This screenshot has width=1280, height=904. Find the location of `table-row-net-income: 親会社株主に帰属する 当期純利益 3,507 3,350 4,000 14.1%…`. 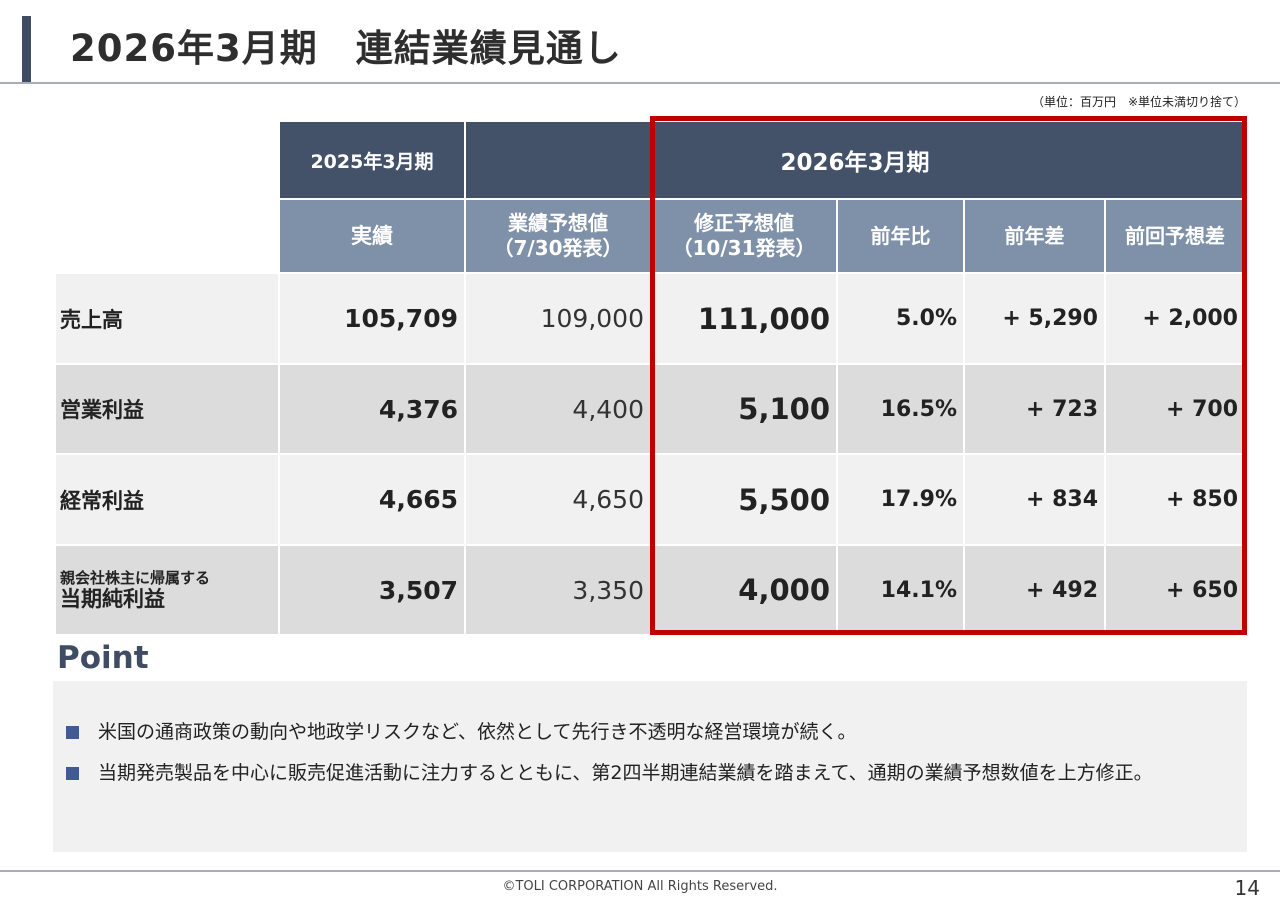

table-row-net-income: 親会社株主に帰属する 当期純利益 3,507 3,350 4,000 14.1%… is located at coordinates (650, 590).